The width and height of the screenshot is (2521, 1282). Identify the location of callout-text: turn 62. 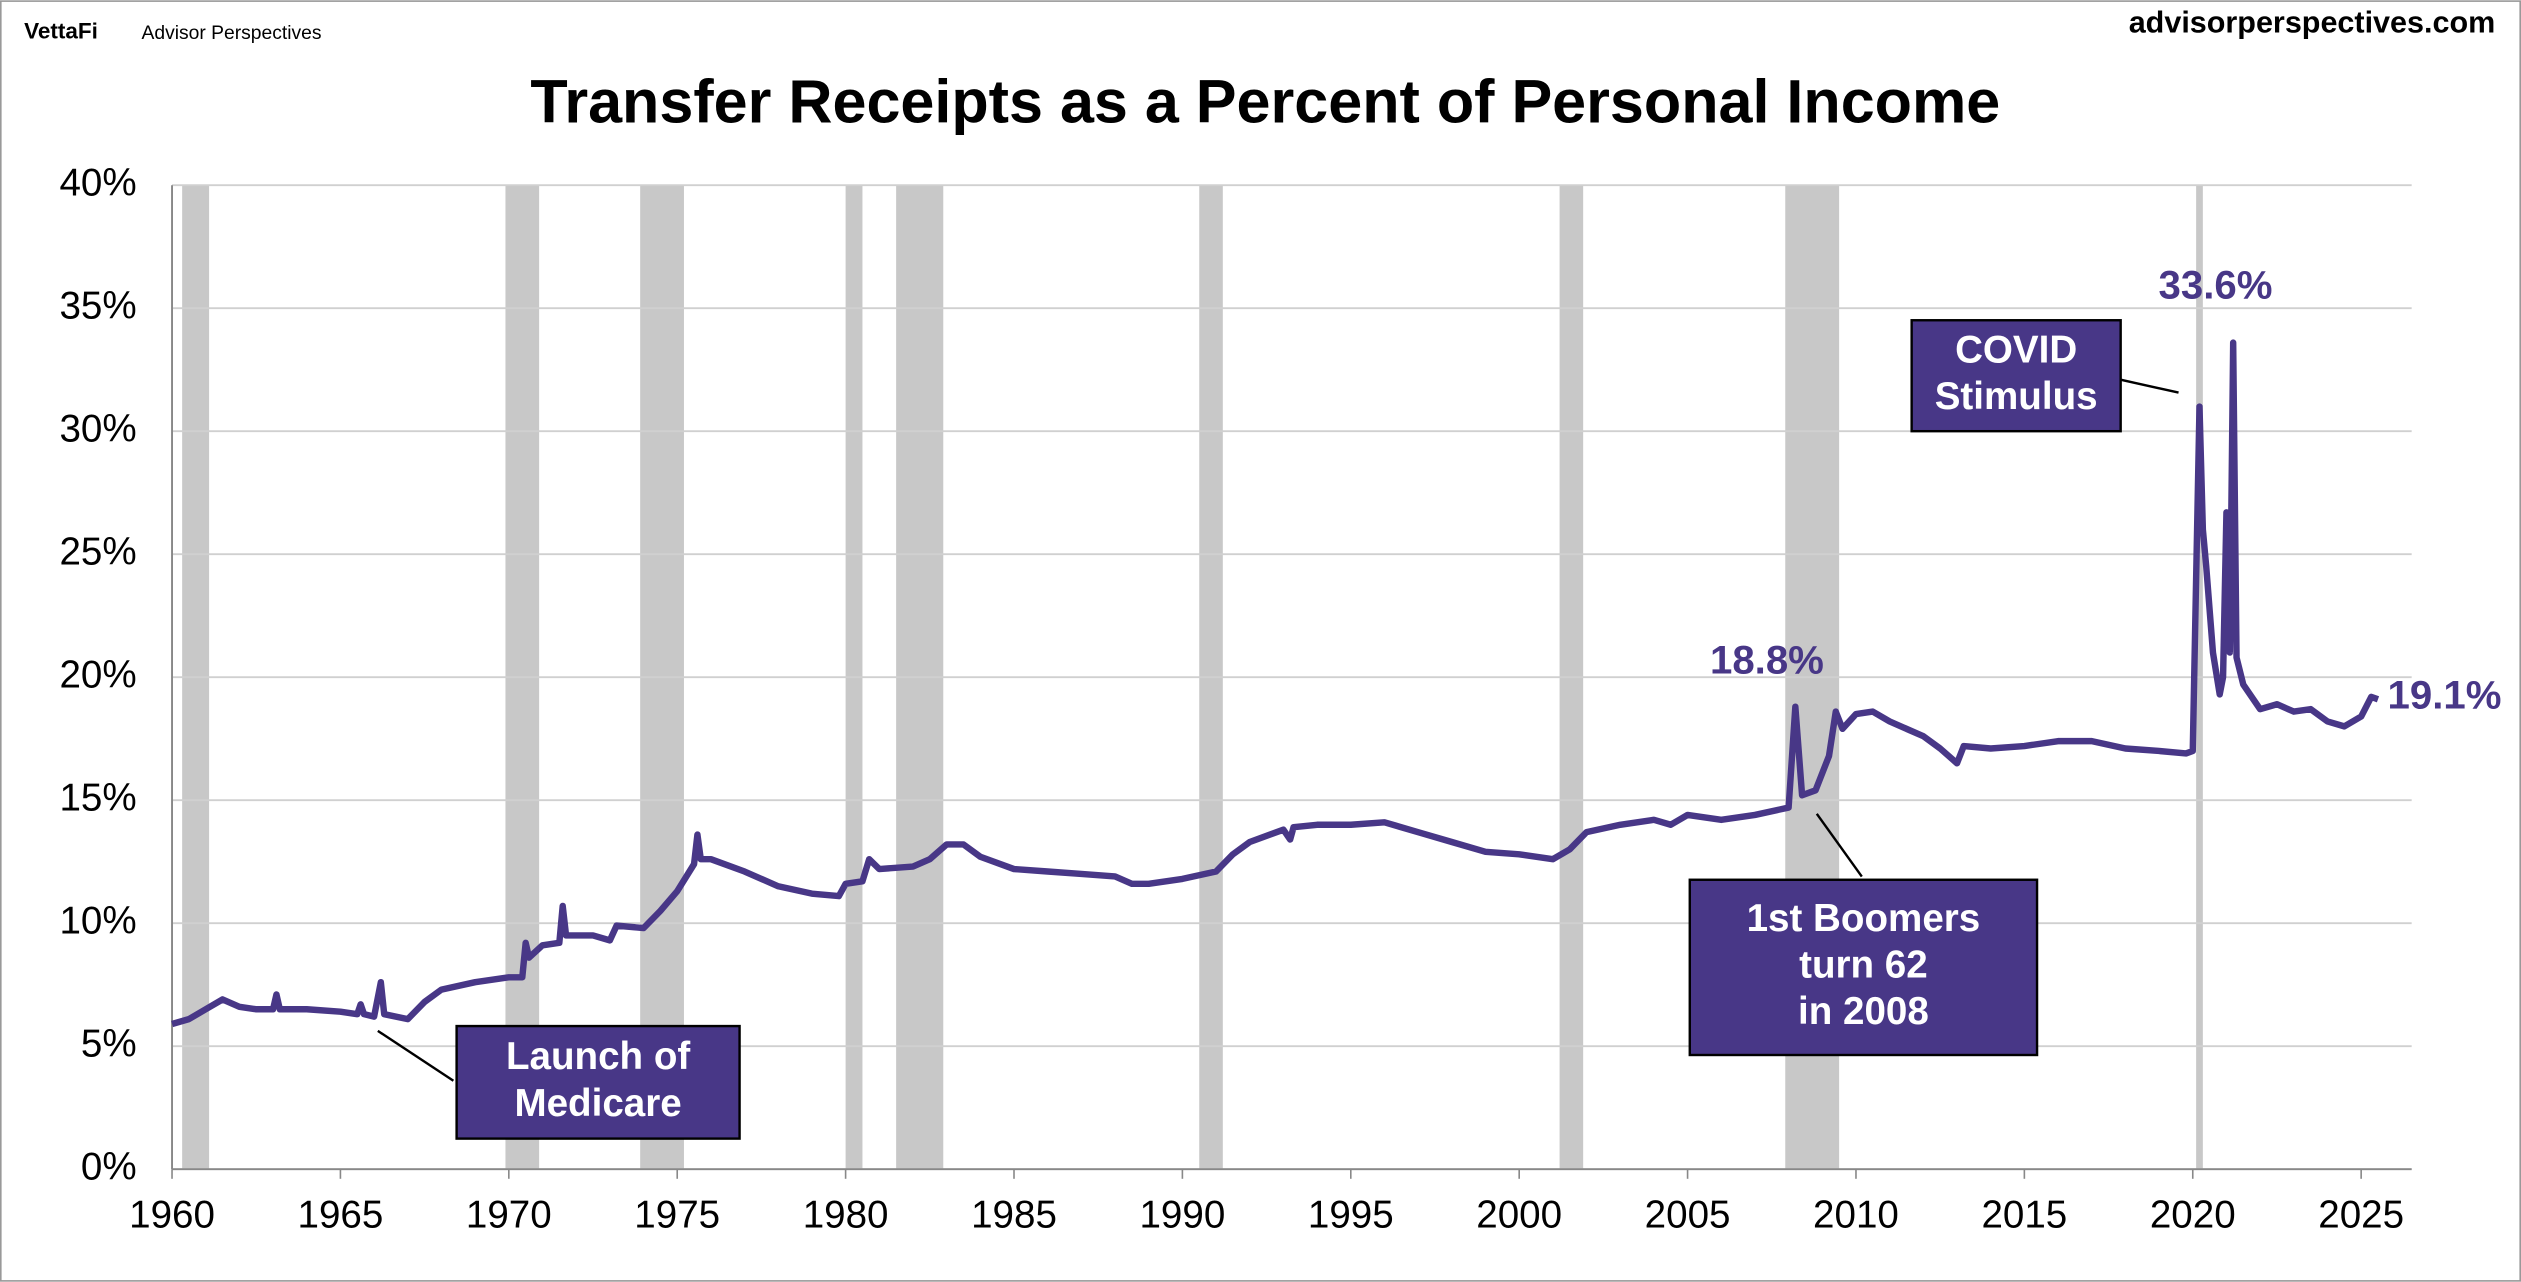
(1863, 965).